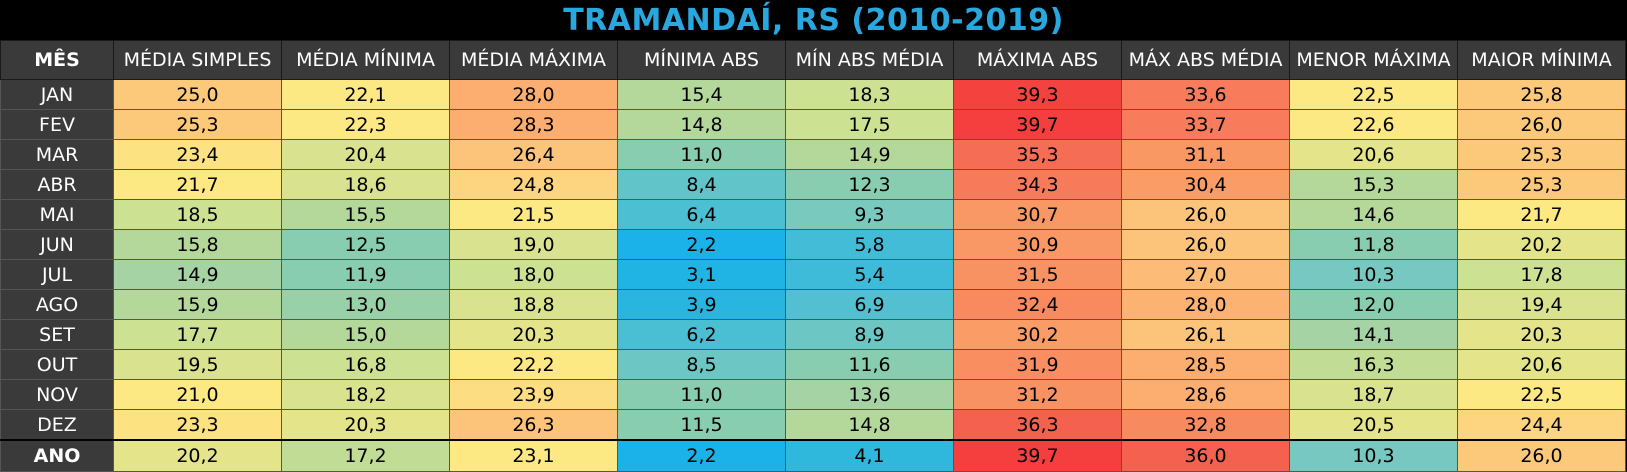 This screenshot has width=1627, height=472. Describe the element at coordinates (701, 60) in the screenshot. I see `column-header: MÍNIMA ABS` at that location.